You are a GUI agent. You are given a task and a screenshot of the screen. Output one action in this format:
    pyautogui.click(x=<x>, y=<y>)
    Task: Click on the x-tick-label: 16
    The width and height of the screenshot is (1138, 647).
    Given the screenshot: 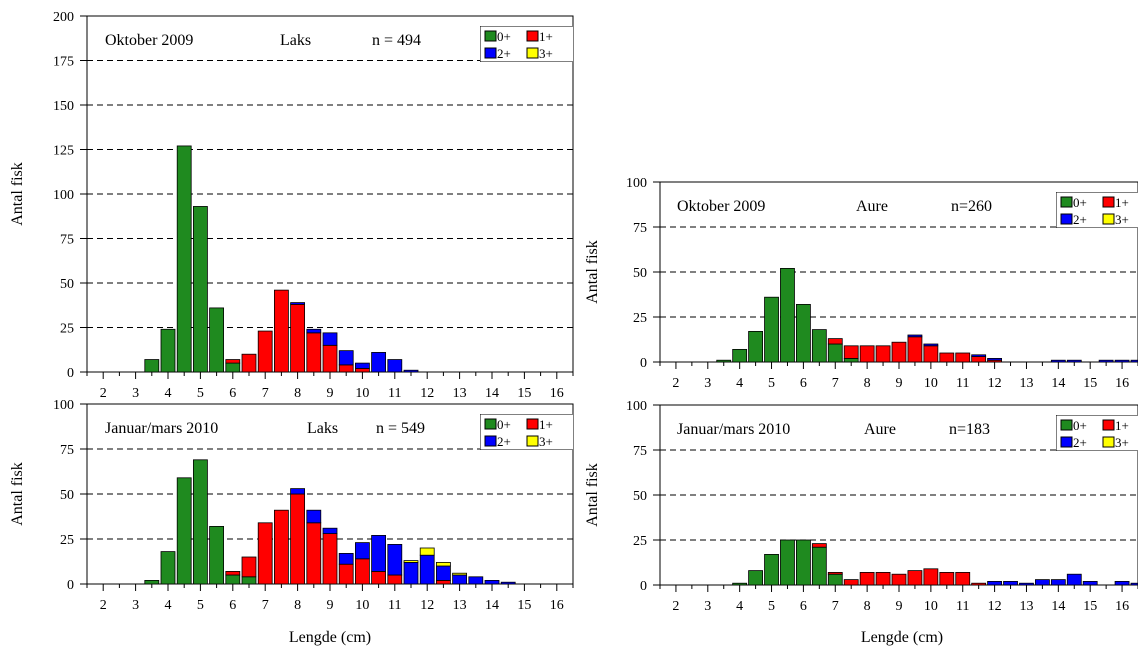 What is the action you would take?
    pyautogui.click(x=1122, y=606)
    